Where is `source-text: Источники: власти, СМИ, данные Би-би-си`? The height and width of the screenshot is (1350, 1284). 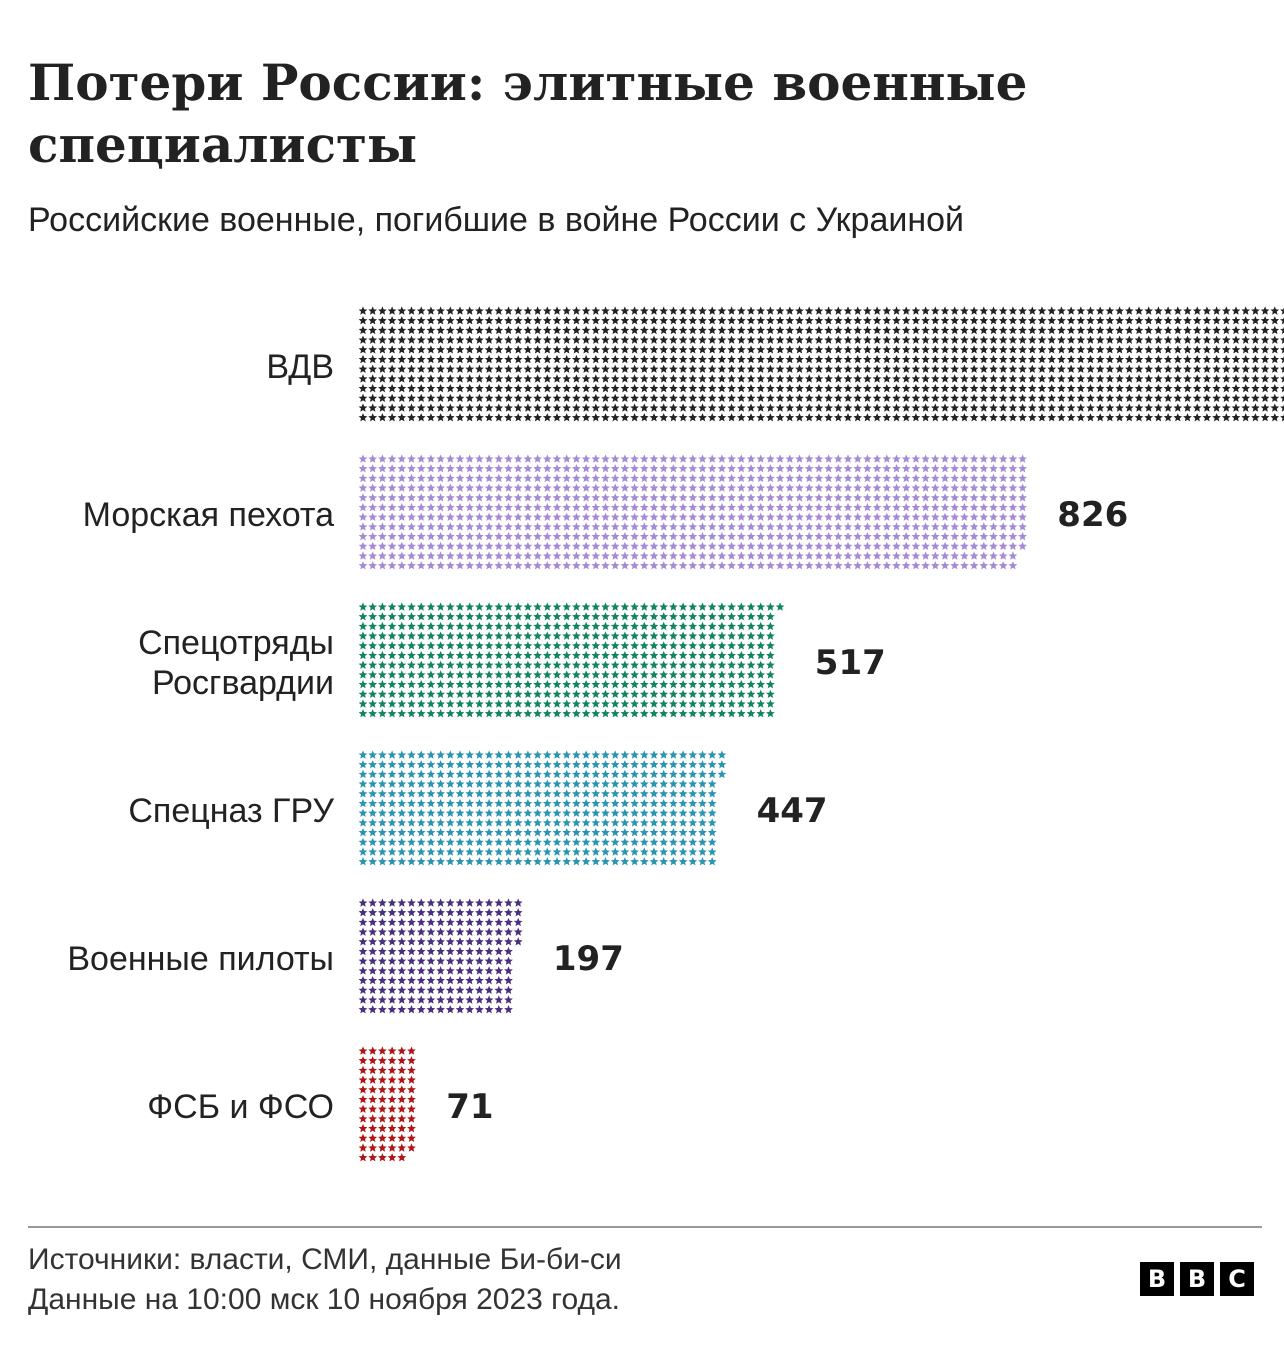 source-text: Источники: власти, СМИ, данные Би-би-си is located at coordinates (325, 1259).